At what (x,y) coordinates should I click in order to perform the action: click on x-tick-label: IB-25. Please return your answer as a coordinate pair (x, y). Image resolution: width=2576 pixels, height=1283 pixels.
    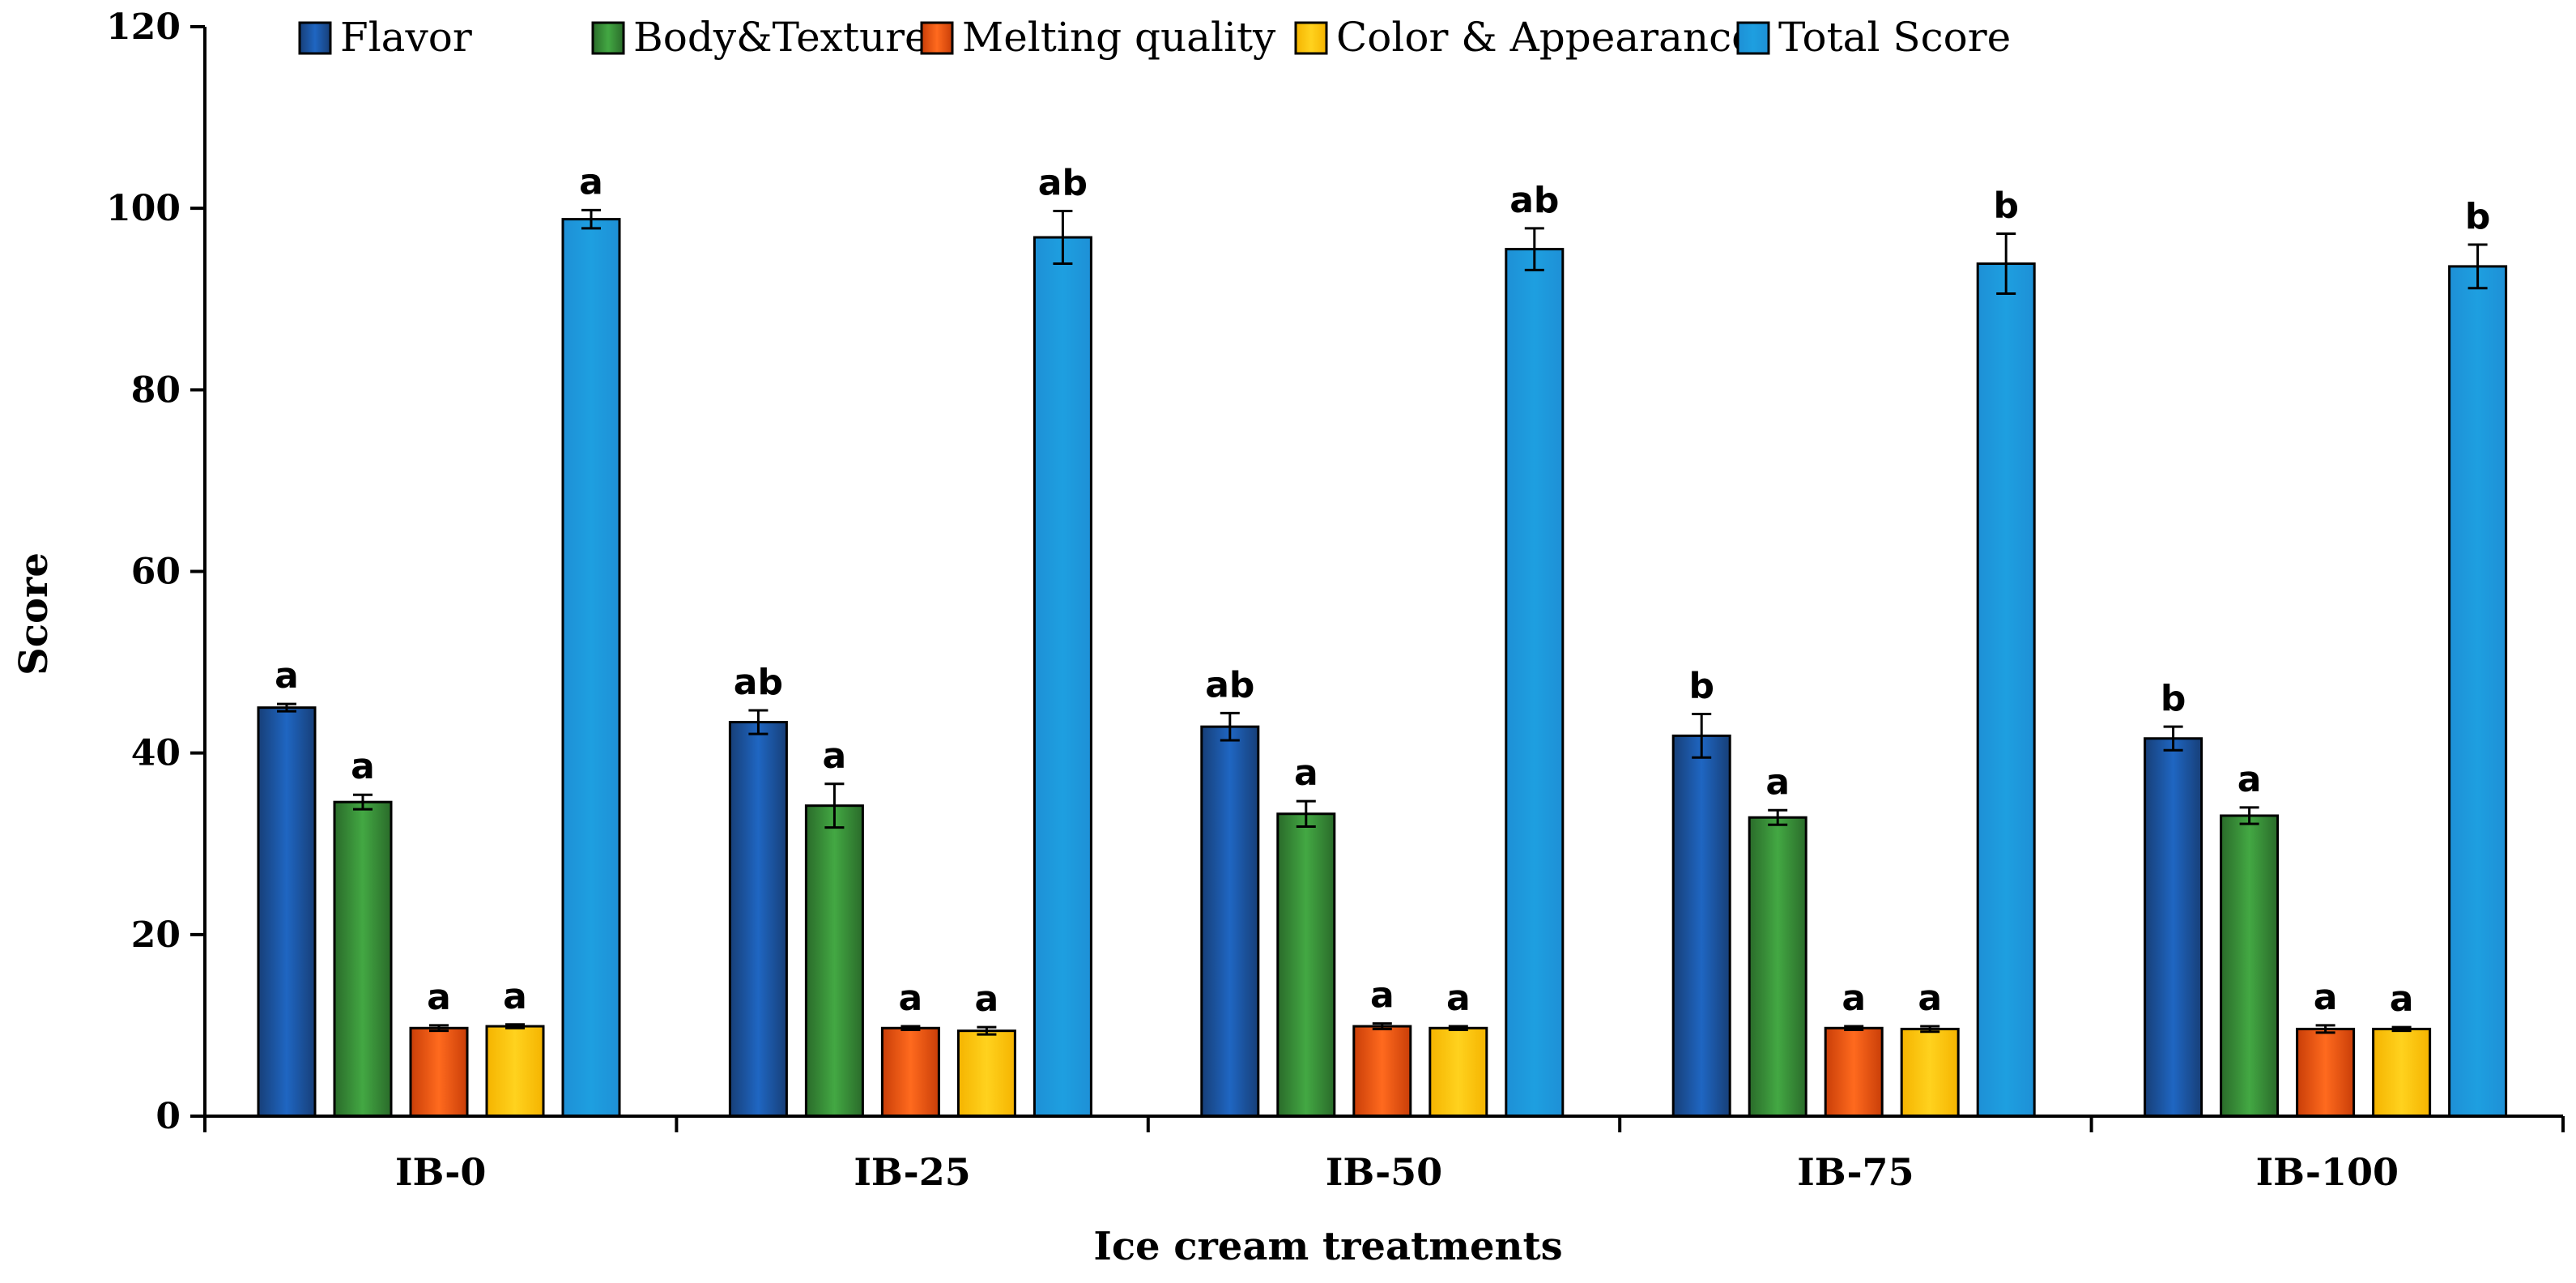
    Looking at the image, I should click on (912, 1172).